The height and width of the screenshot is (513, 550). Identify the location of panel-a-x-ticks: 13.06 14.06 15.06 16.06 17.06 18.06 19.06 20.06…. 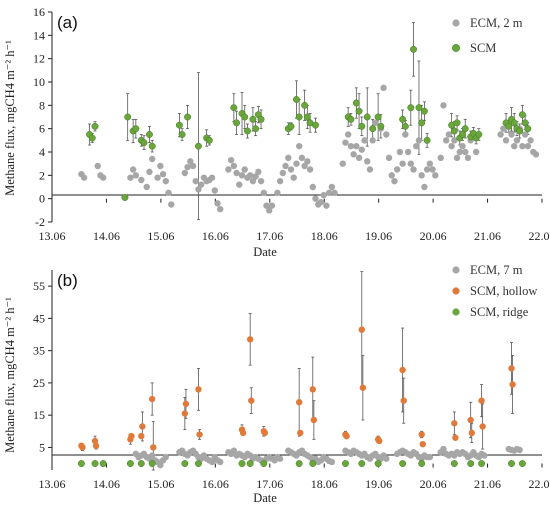
(294, 220).